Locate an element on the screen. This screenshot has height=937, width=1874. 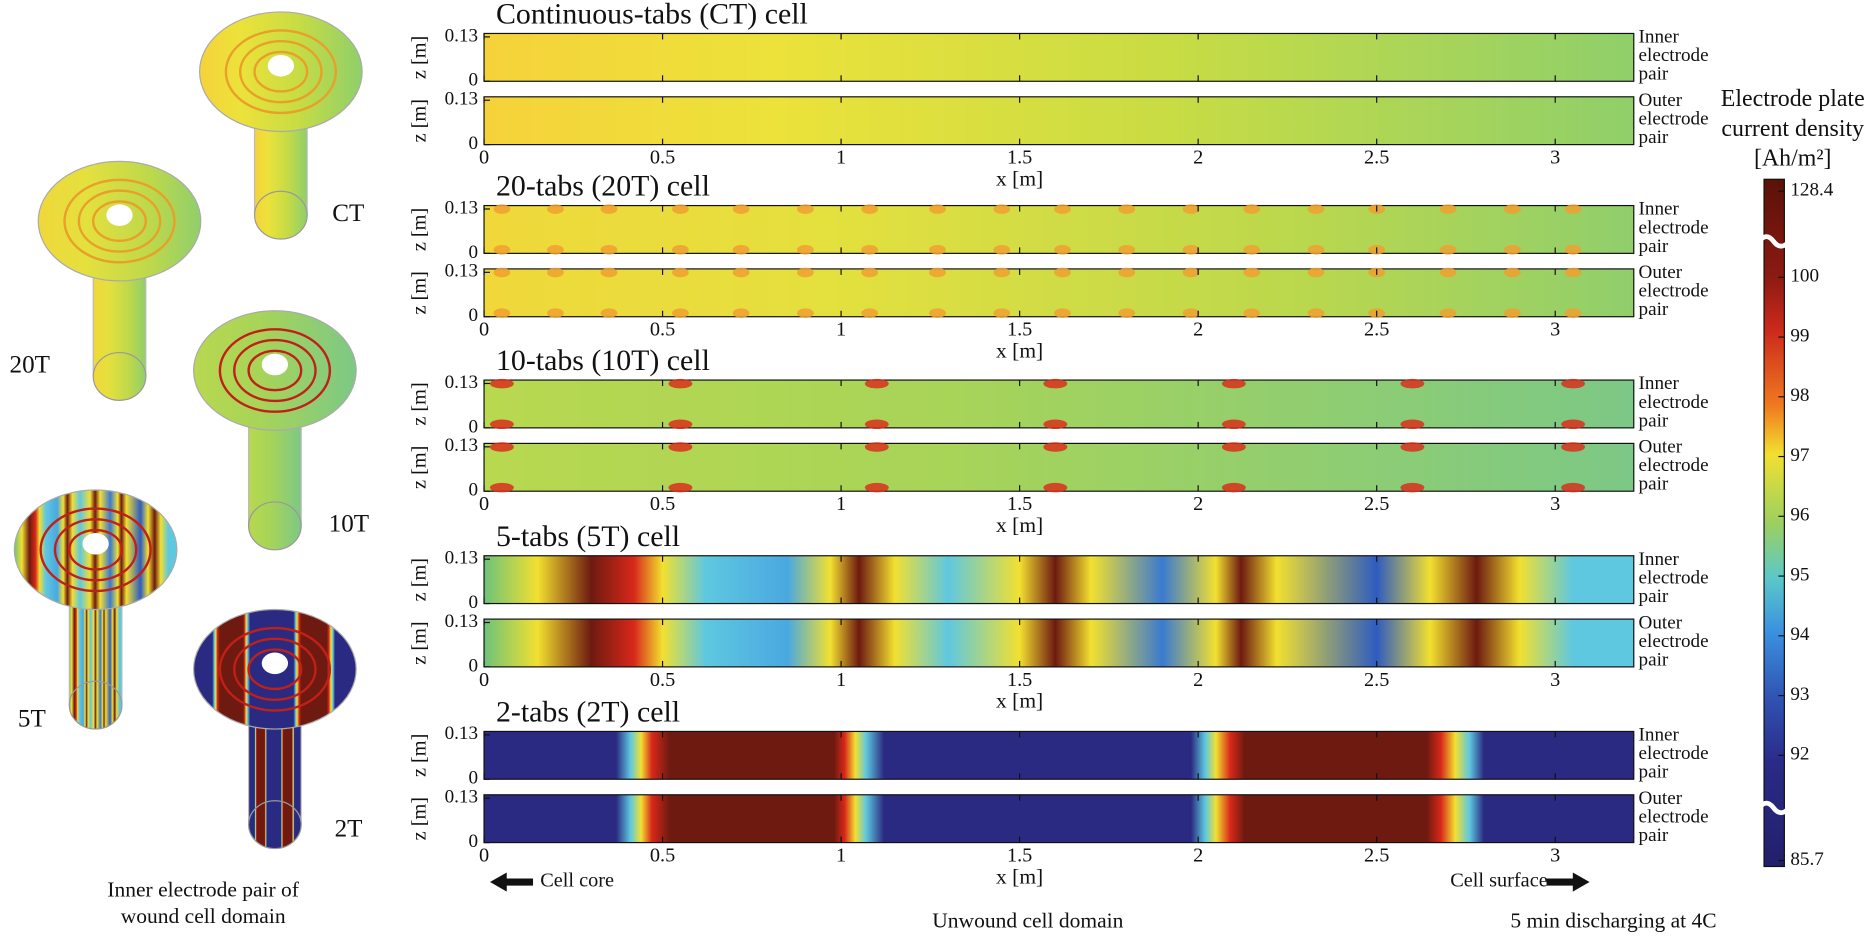
x-tick-label: 2.5 is located at coordinates (1376, 856).